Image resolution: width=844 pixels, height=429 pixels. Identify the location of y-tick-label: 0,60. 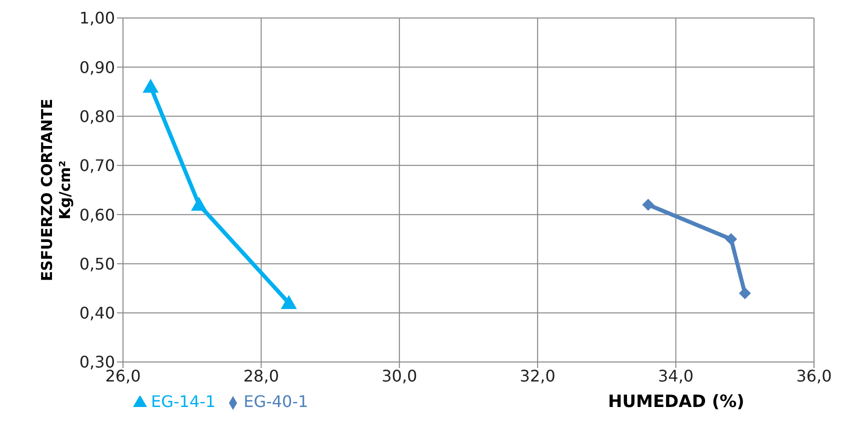
(97, 214).